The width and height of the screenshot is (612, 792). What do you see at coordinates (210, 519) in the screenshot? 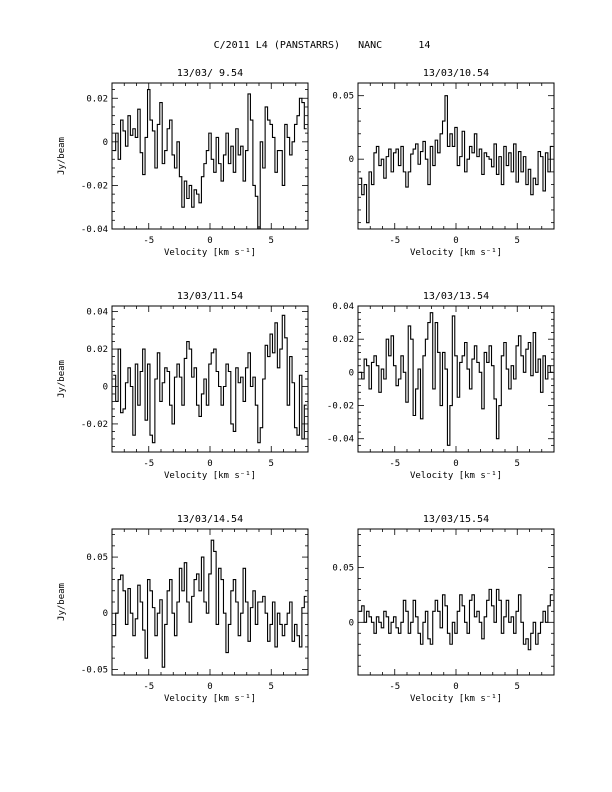
I see `panel-title: 13/03/14.54` at bounding box center [210, 519].